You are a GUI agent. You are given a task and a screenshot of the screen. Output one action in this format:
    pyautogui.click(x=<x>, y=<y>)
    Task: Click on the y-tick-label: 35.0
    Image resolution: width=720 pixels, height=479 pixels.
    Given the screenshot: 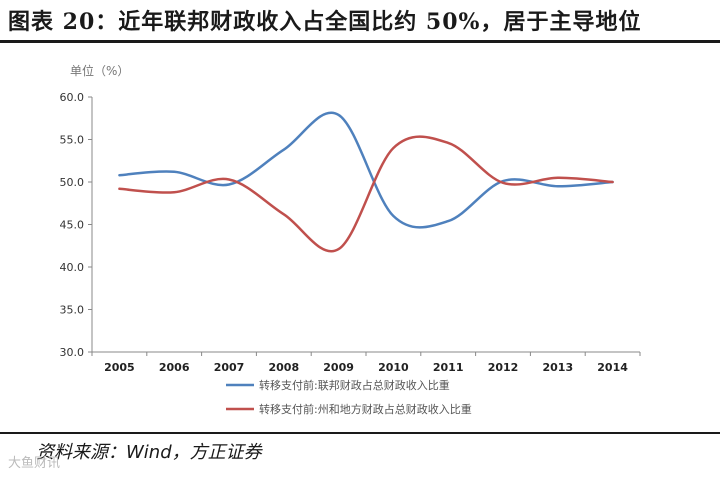 What is the action you would take?
    pyautogui.click(x=72, y=310)
    